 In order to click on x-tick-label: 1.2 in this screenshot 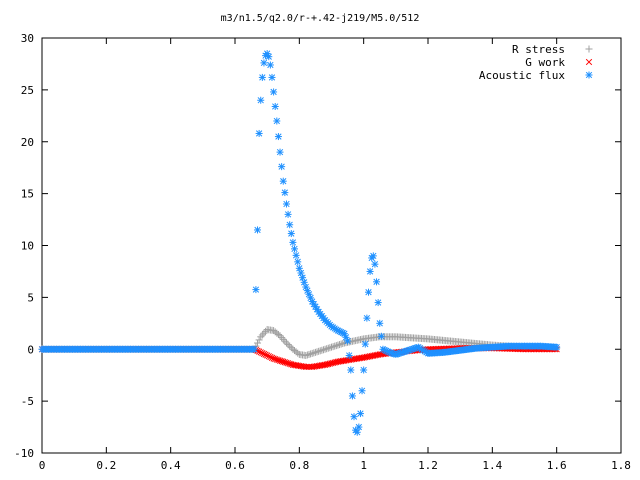, I will do `click(428, 465)`.